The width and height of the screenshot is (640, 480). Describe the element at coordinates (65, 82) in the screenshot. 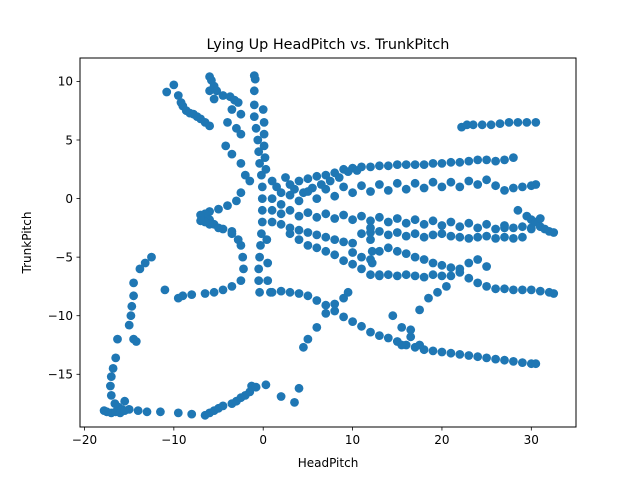

I see `y-tick-label: 10` at that location.